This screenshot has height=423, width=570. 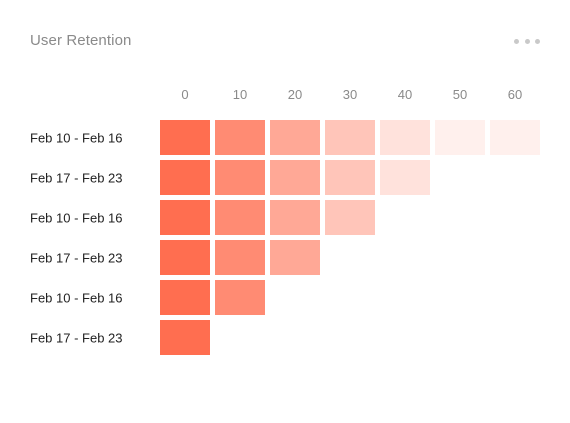 I want to click on more-horizontal-icon, so click(x=527, y=41).